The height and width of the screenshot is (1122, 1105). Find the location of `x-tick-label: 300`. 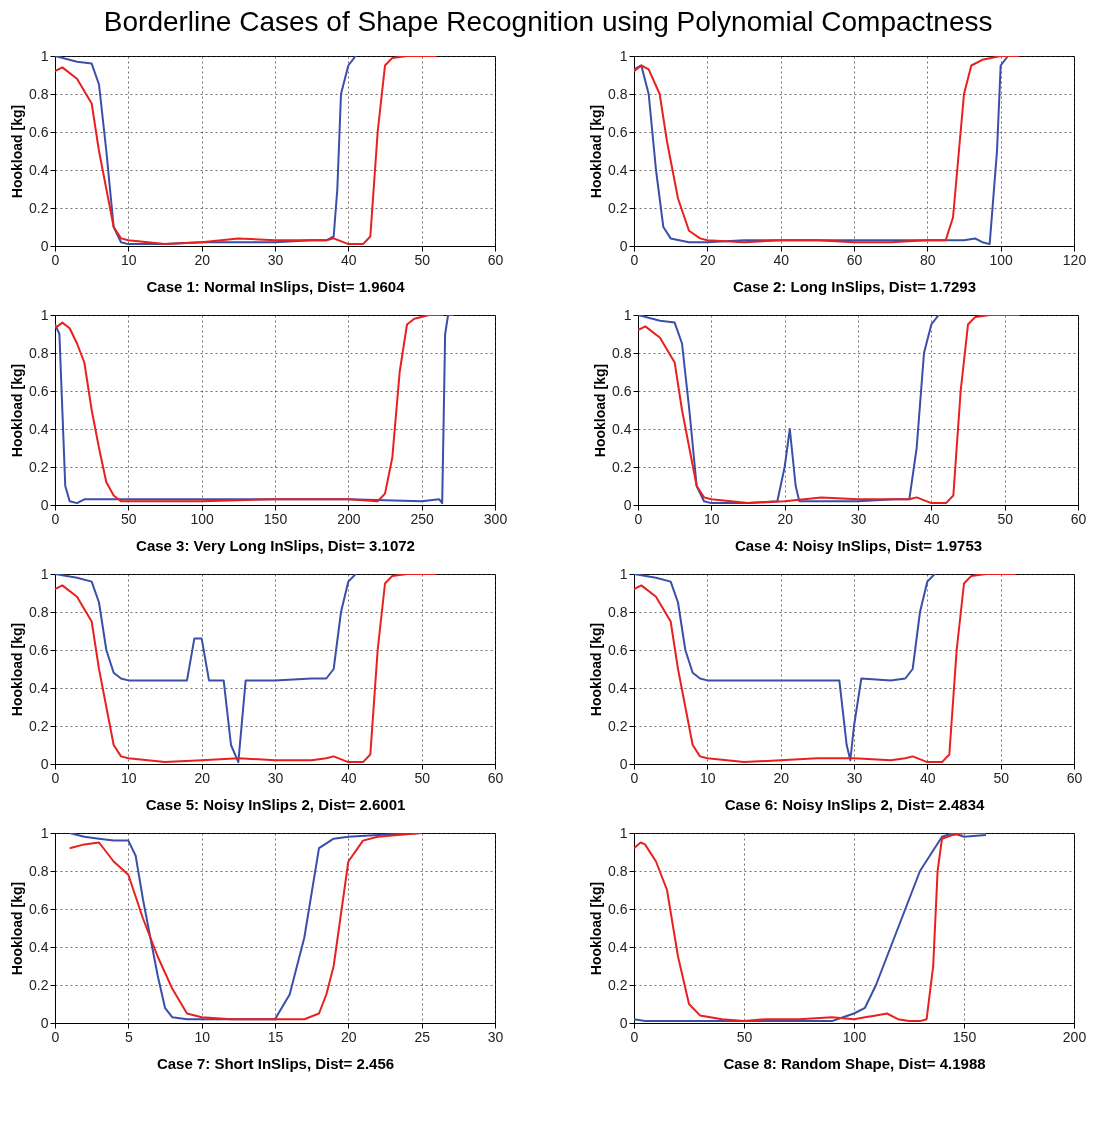

x-tick-label: 300 is located at coordinates (495, 518).